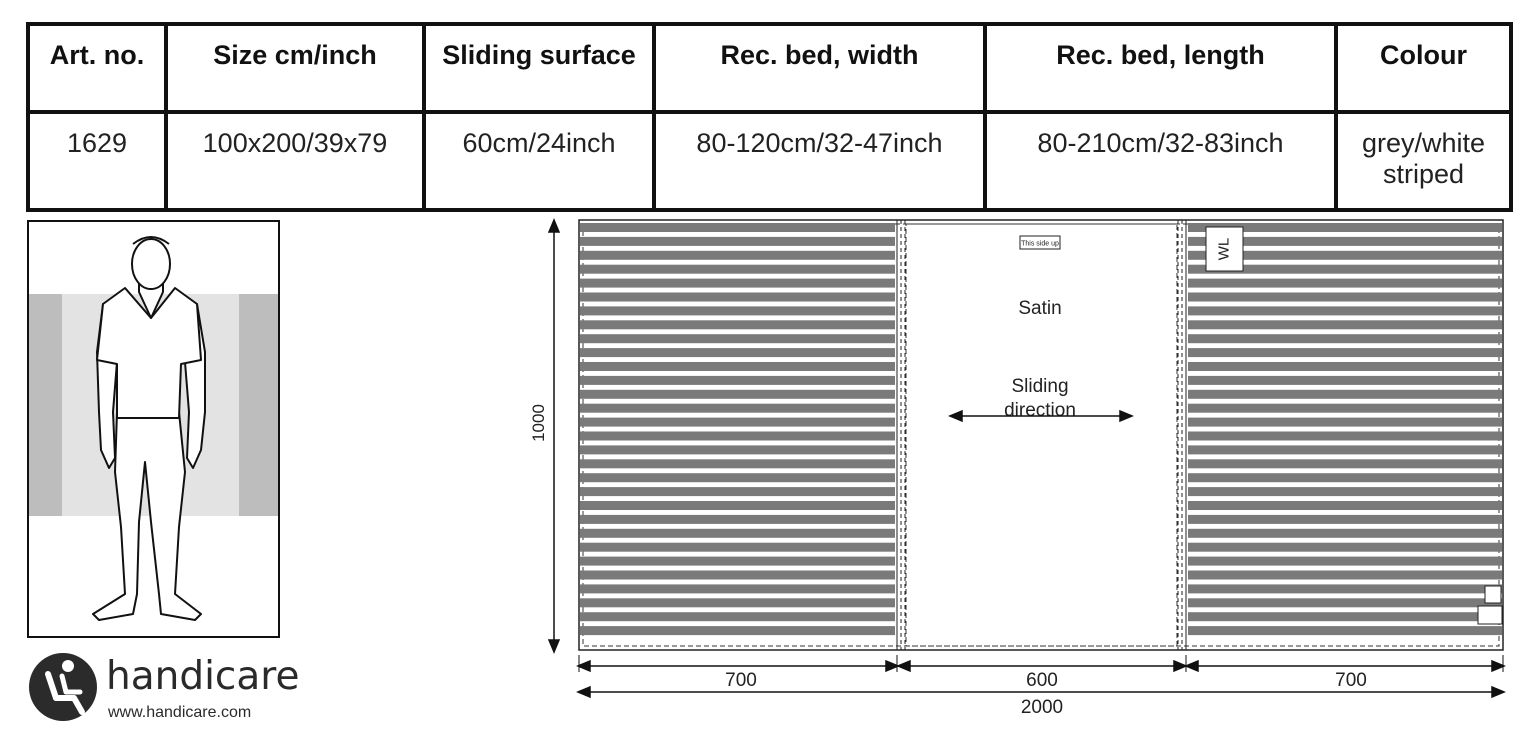 The image size is (1528, 739). I want to click on width-dimensions, so click(1041, 677).